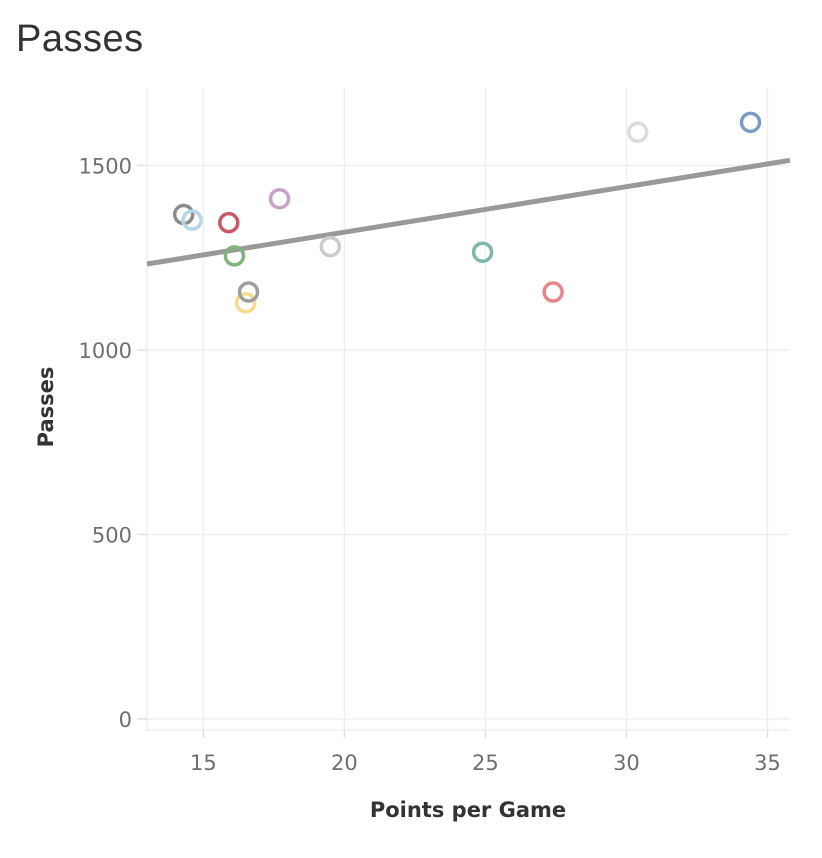 The image size is (822, 858). Describe the element at coordinates (344, 763) in the screenshot. I see `x-tick-label: 20` at that location.